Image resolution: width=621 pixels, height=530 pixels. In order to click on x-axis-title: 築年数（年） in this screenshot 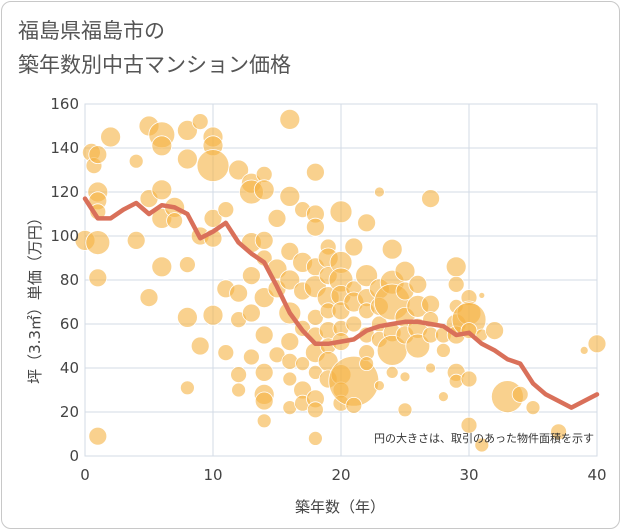, I will do `click(340, 507)`.